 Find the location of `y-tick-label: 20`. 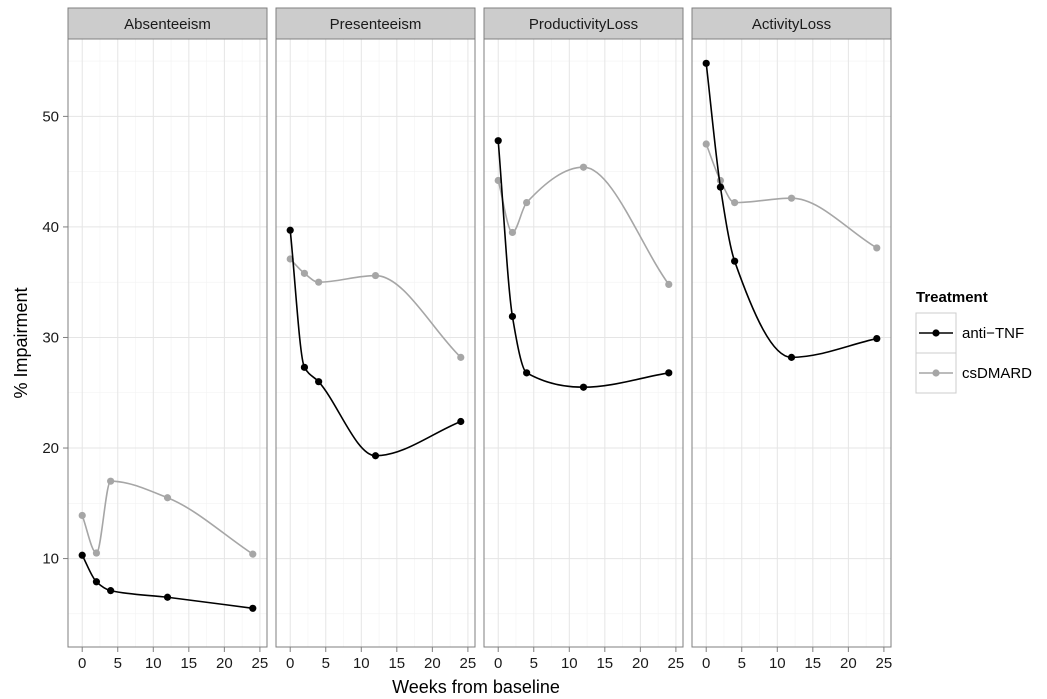

y-tick-label: 20 is located at coordinates (50, 448).